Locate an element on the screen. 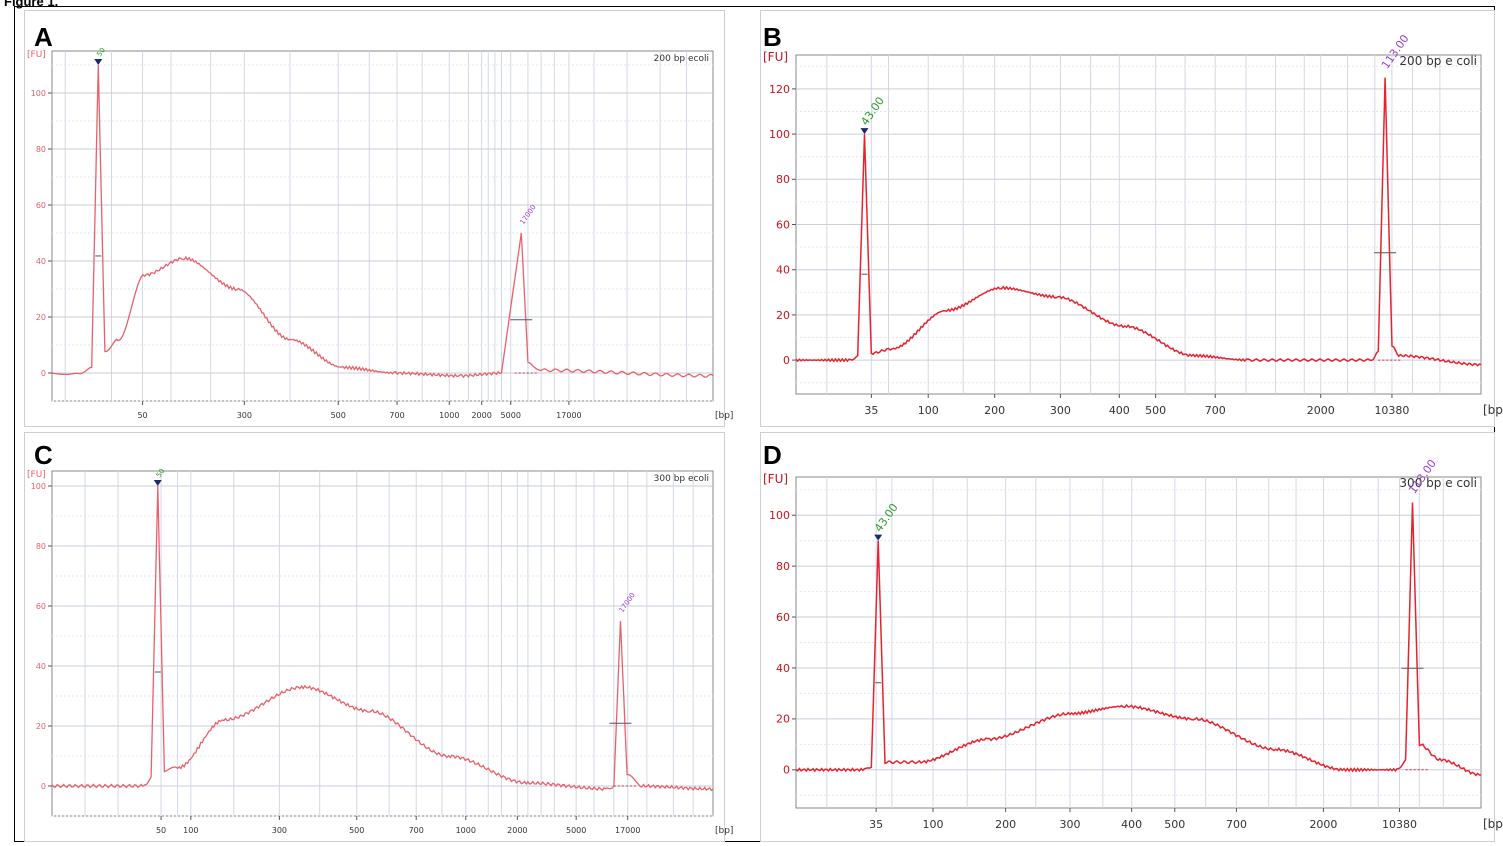 Image resolution: width=1503 pixels, height=846 pixels. panel-letter-d: D is located at coordinates (772, 455).